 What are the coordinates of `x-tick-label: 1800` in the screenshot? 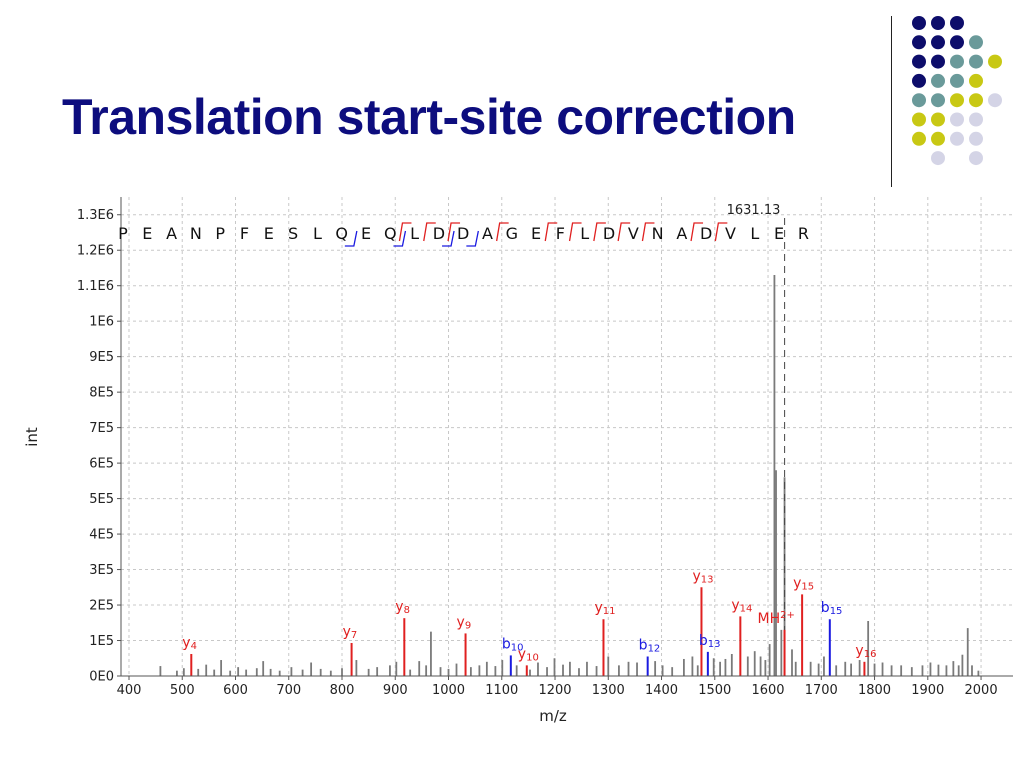 It's located at (874, 690).